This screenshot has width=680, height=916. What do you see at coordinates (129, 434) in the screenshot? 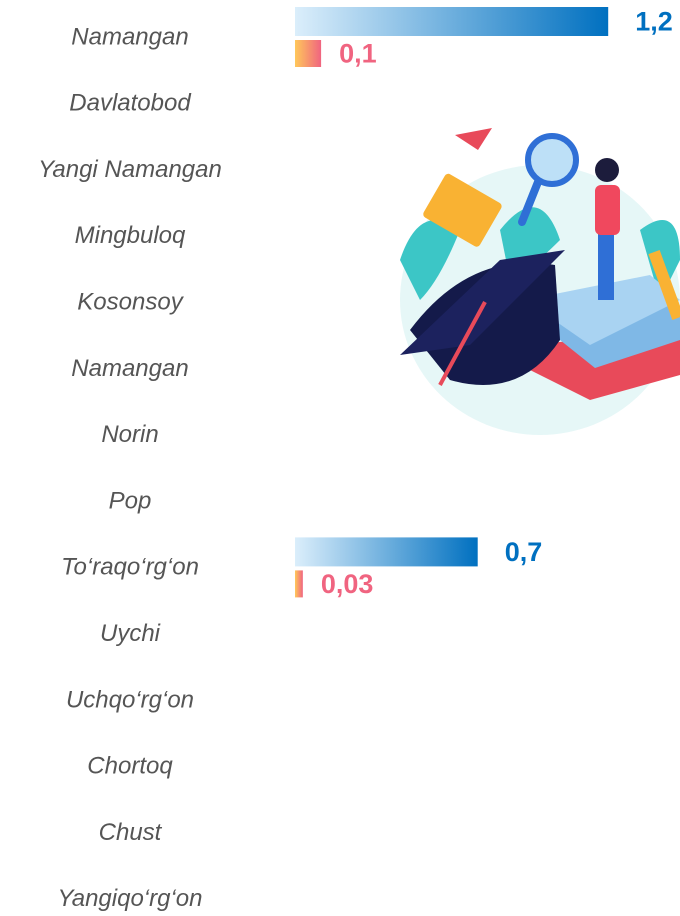
I see `category-label: Norin` at bounding box center [129, 434].